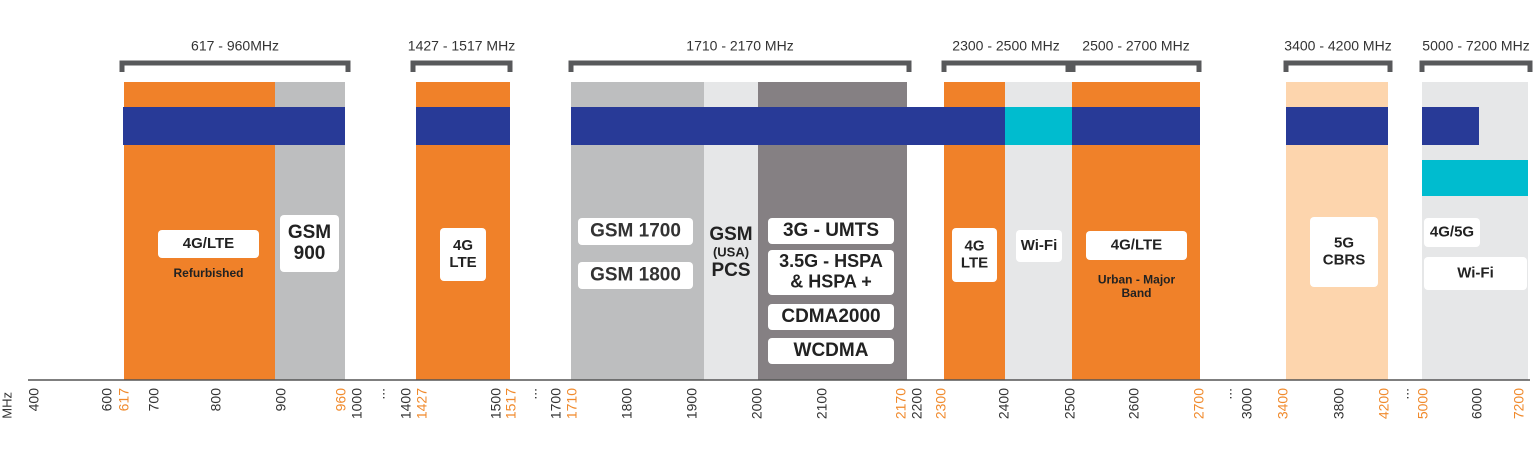  Describe the element at coordinates (1344, 259) in the screenshot. I see `band-label: CBRS` at that location.